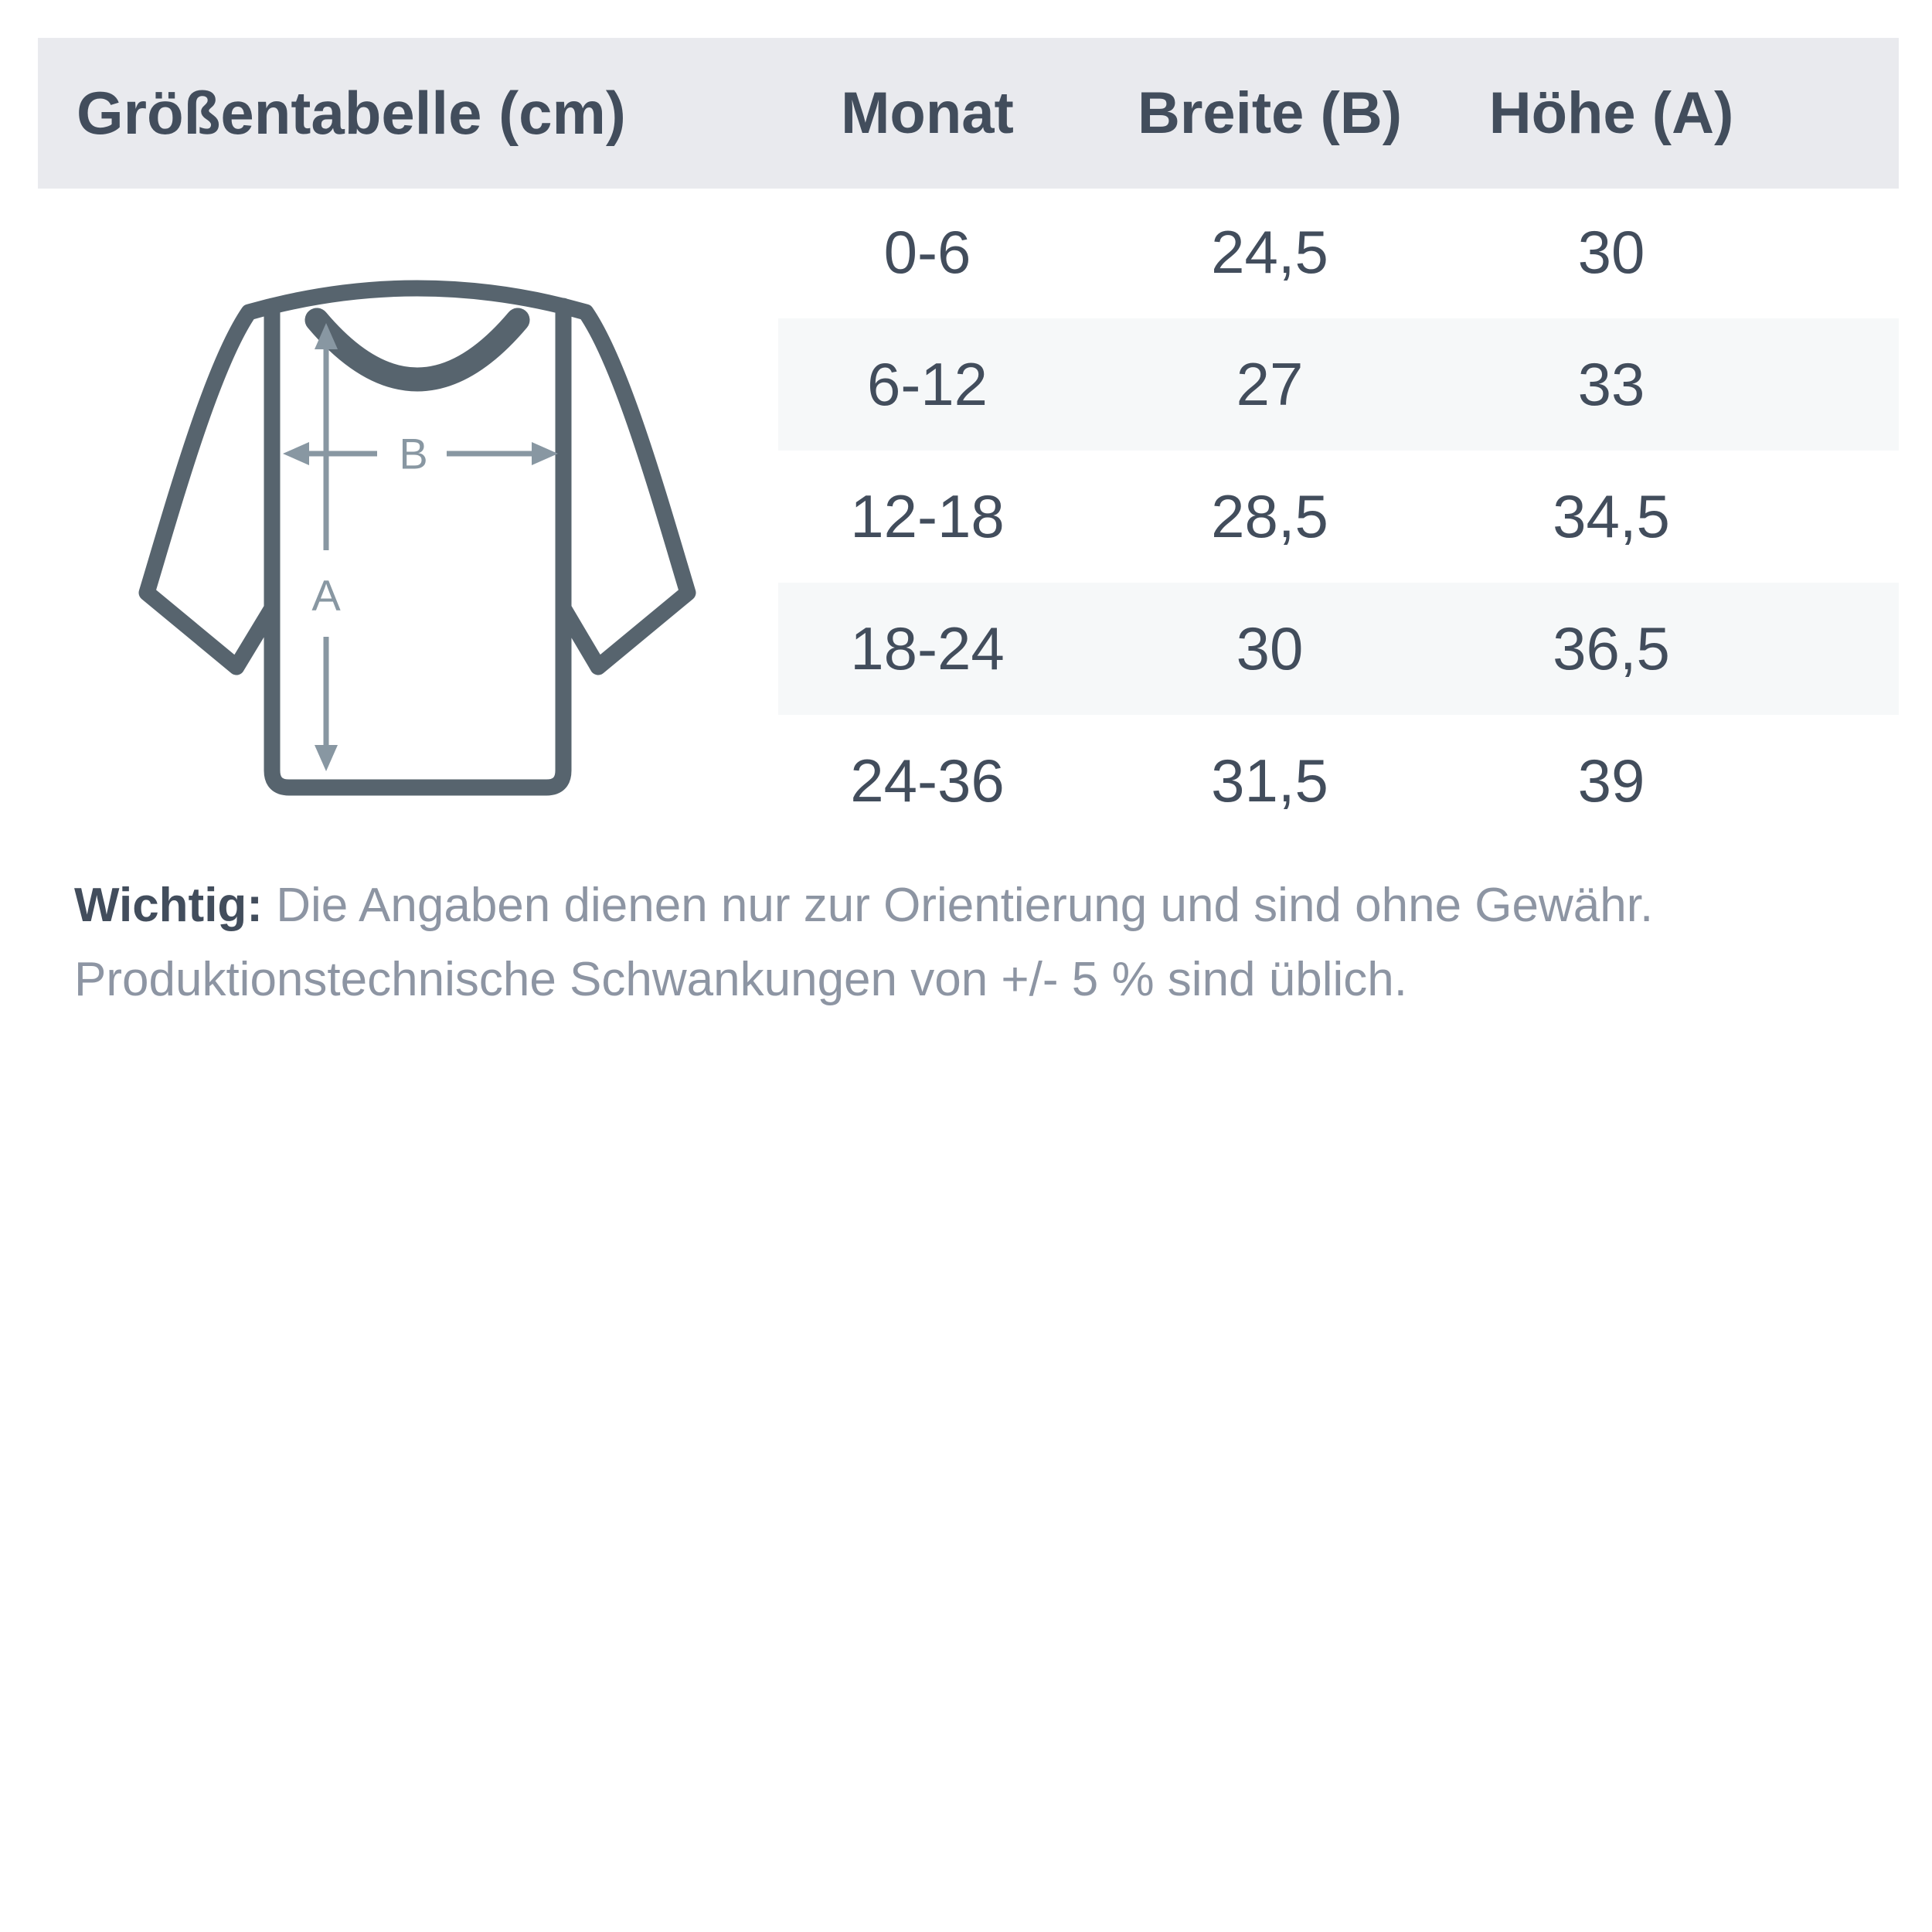  I want to click on width-label: B, so click(413, 454).